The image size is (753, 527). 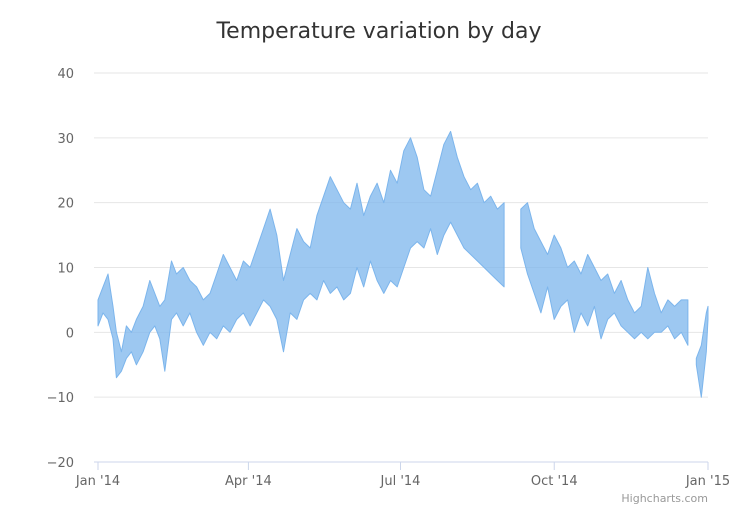 What do you see at coordinates (664, 498) in the screenshot?
I see `credits-link: Highcharts.com` at bounding box center [664, 498].